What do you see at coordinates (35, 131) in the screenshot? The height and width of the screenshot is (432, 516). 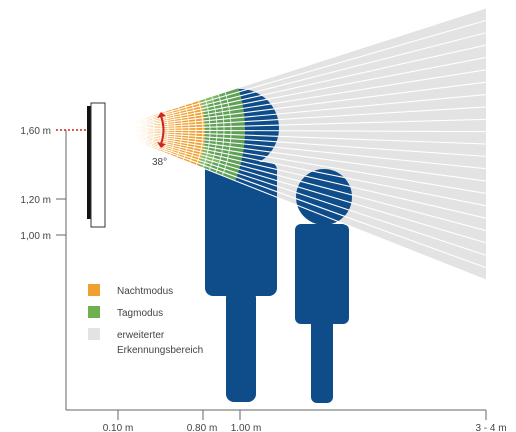 I see `y-label-160: 1,60 m` at bounding box center [35, 131].